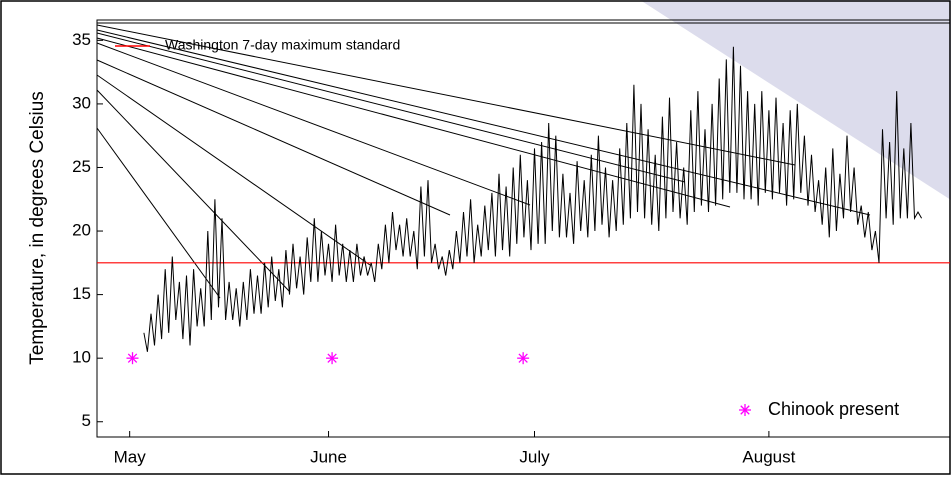 Image resolution: width=951 pixels, height=480 pixels. What do you see at coordinates (81, 102) in the screenshot?
I see `y-tick-label: 30` at bounding box center [81, 102].